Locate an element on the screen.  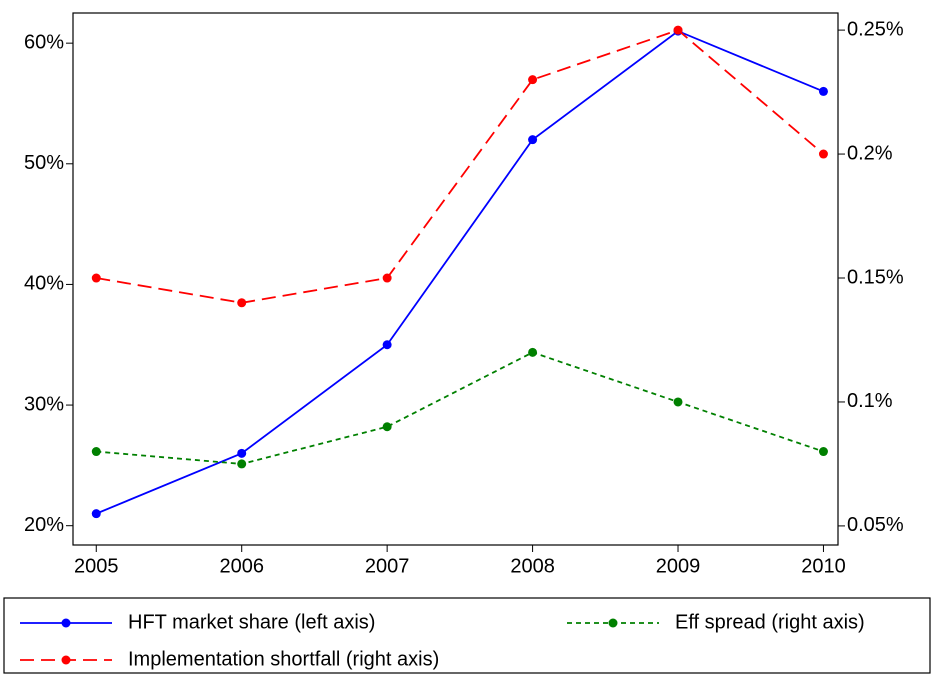
x-tick-label: 2007 is located at coordinates (387, 566).